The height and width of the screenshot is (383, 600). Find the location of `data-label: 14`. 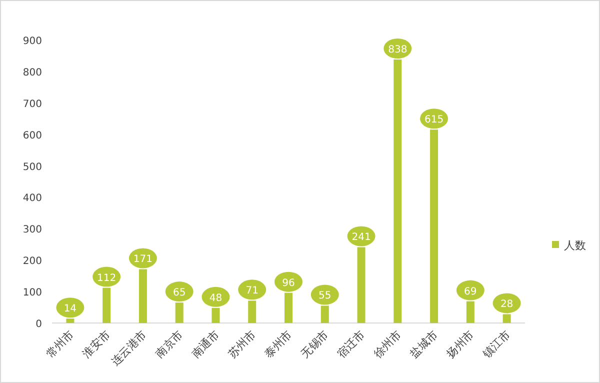

data-label: 14 is located at coordinates (70, 309).